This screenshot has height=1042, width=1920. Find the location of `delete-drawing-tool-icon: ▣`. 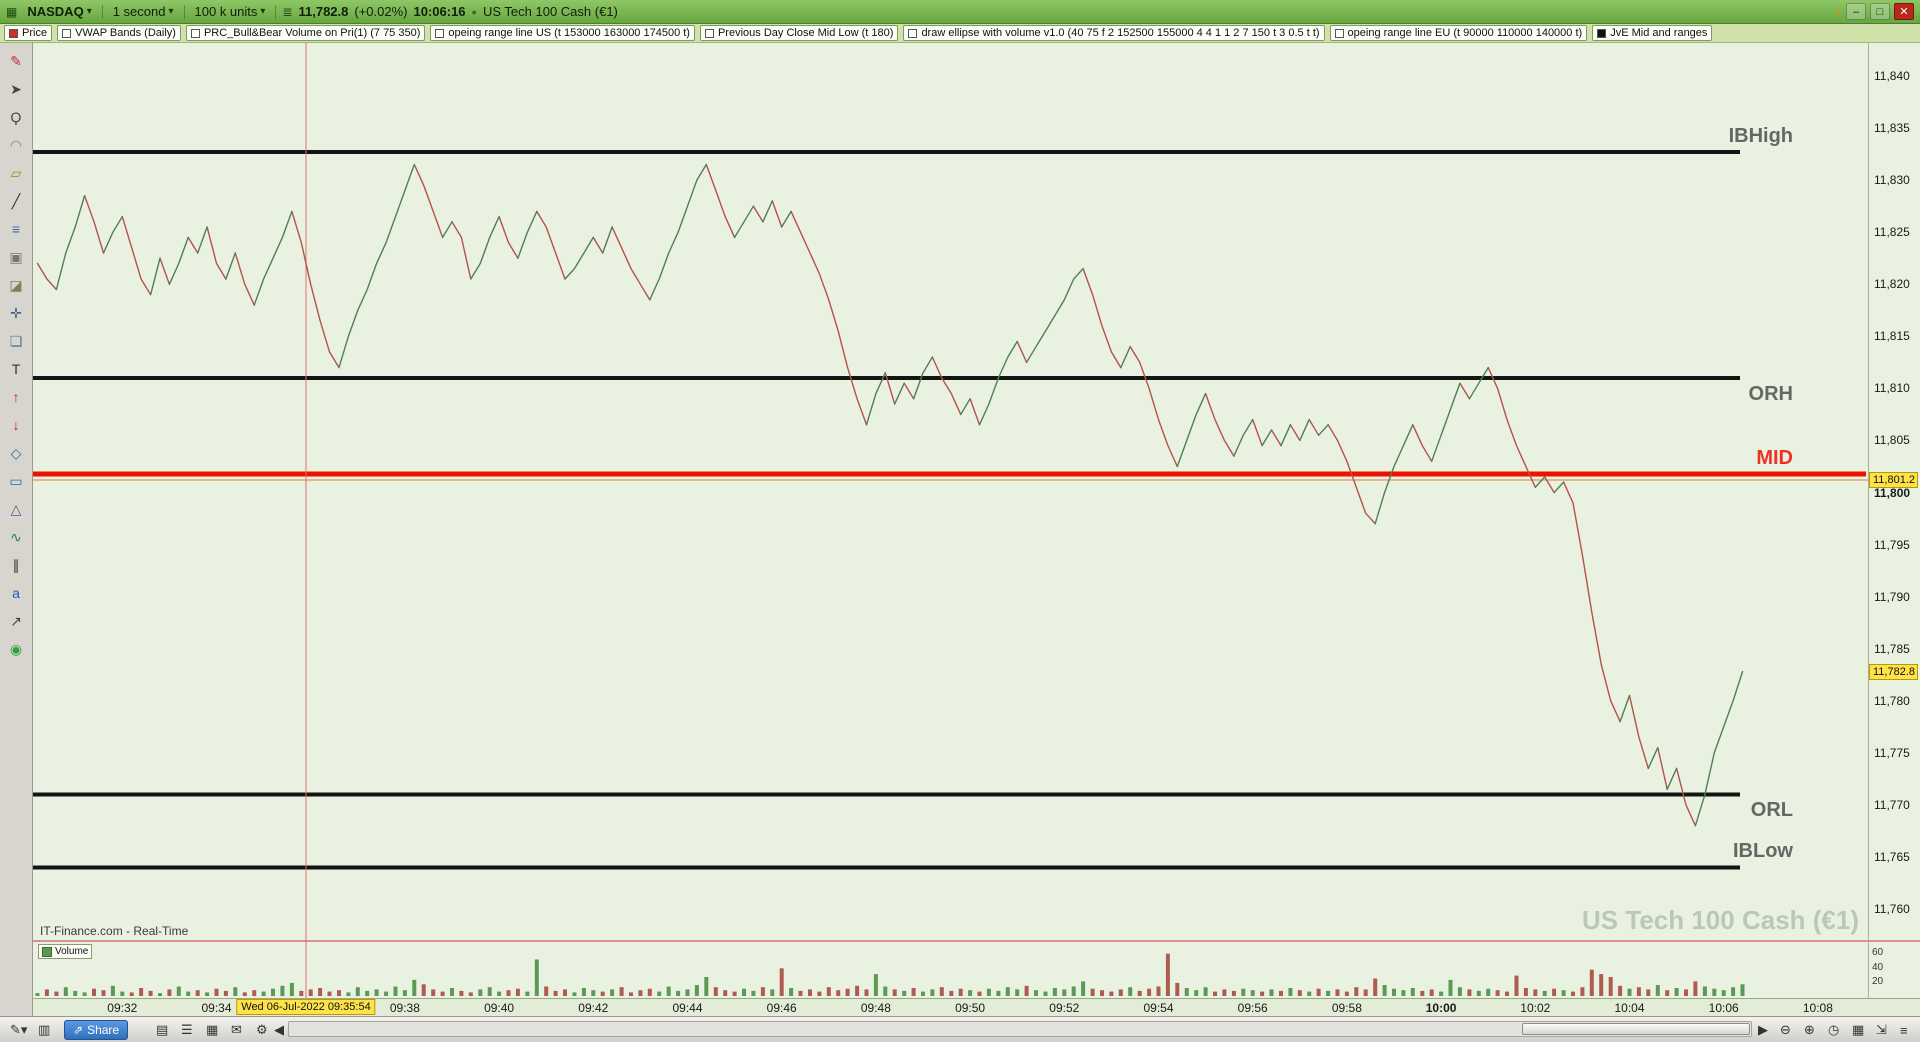

delete-drawing-tool-icon: ▣ is located at coordinates (16, 256).